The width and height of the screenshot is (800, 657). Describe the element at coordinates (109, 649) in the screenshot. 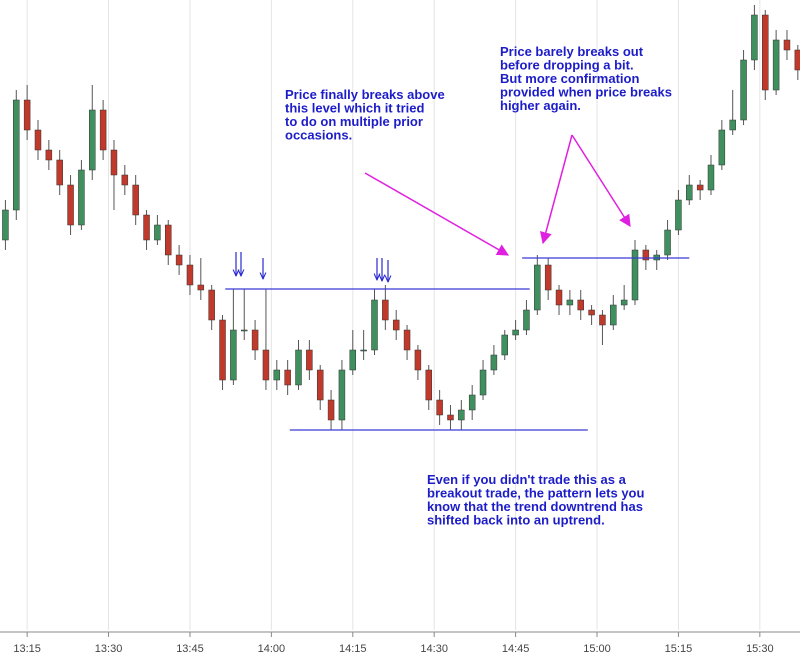

I see `x-tick-label: 13:30` at that location.